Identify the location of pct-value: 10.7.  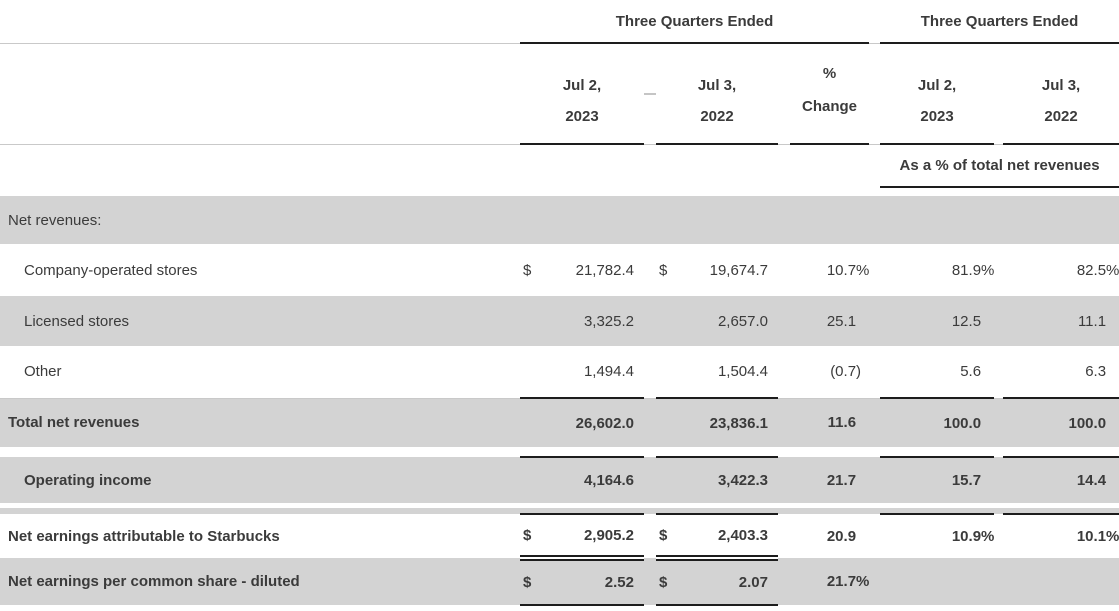
(841, 270).